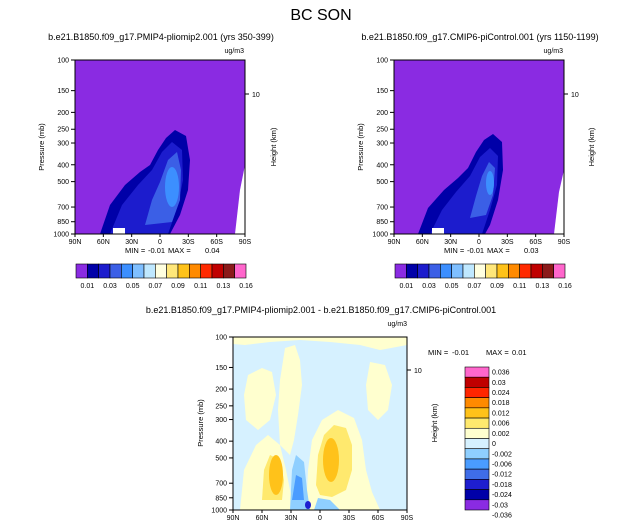 This screenshot has width=643, height=528. I want to click on panel-3-plot, so click(320, 423).